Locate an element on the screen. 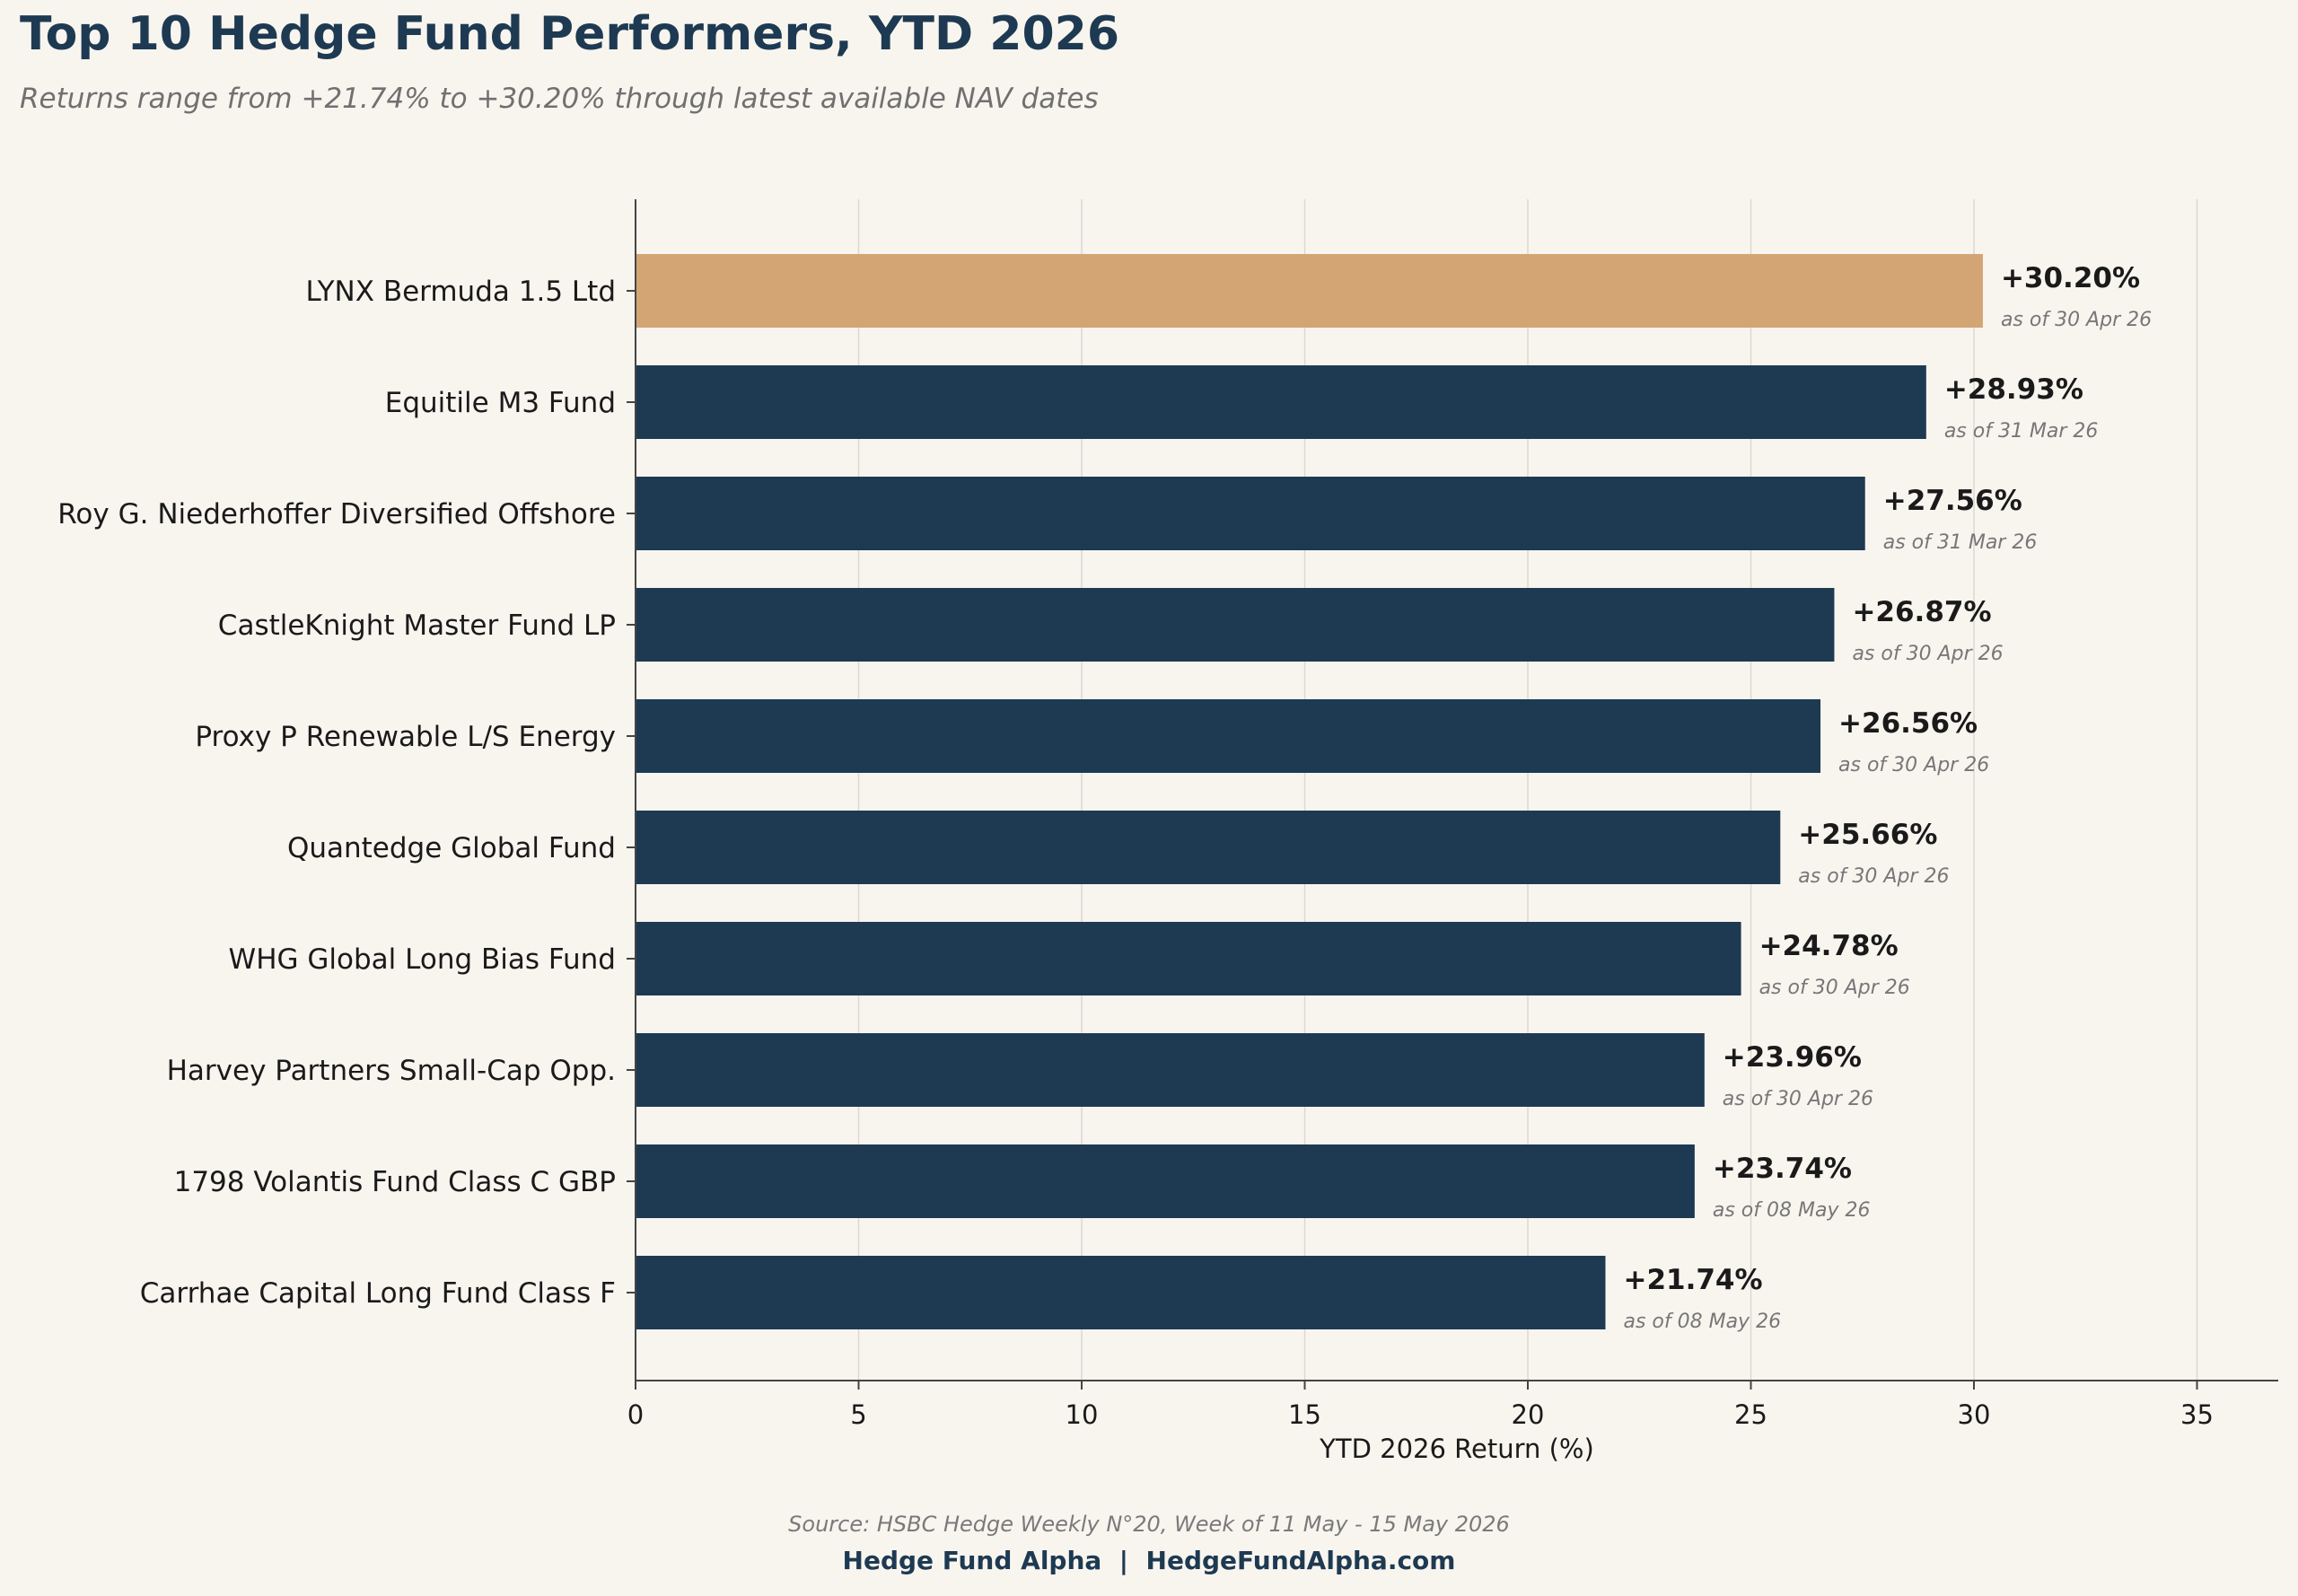 The image size is (2298, 1596). brand-line: Hedge Fund Alpha | HedgeFundAlpha.com is located at coordinates (1149, 1560).